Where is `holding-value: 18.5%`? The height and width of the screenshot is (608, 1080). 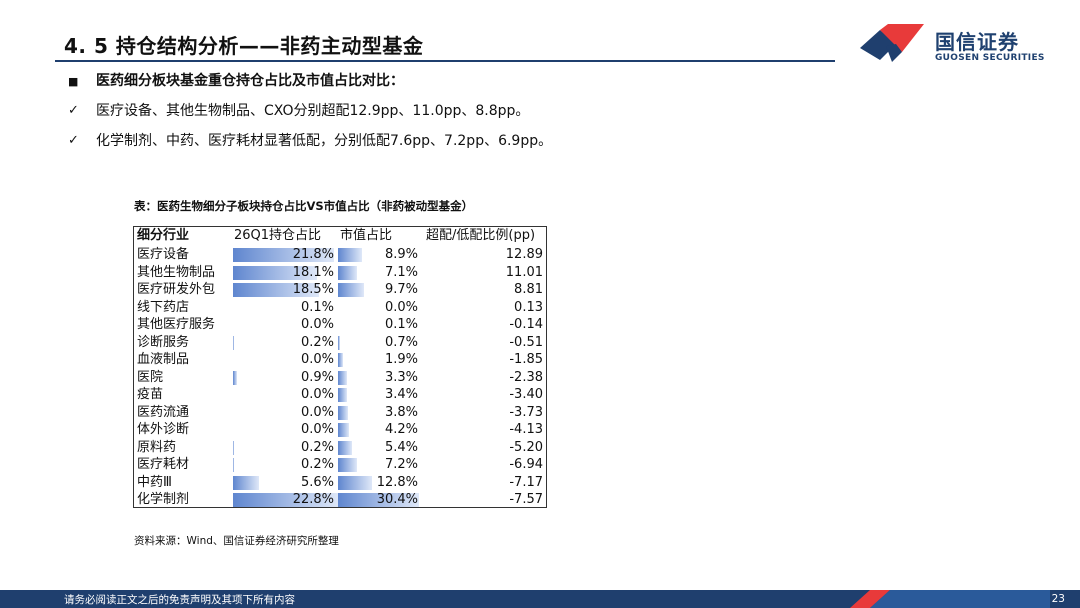 holding-value: 18.5% is located at coordinates (313, 289).